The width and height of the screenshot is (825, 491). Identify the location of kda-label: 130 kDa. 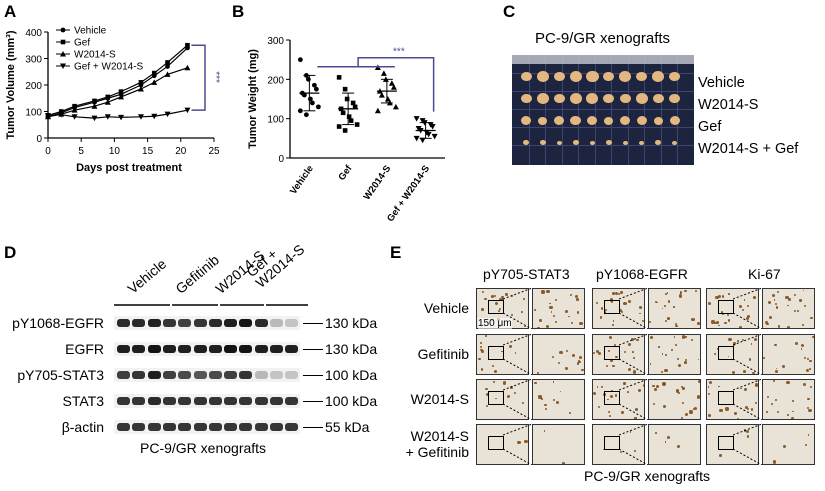
(351, 323).